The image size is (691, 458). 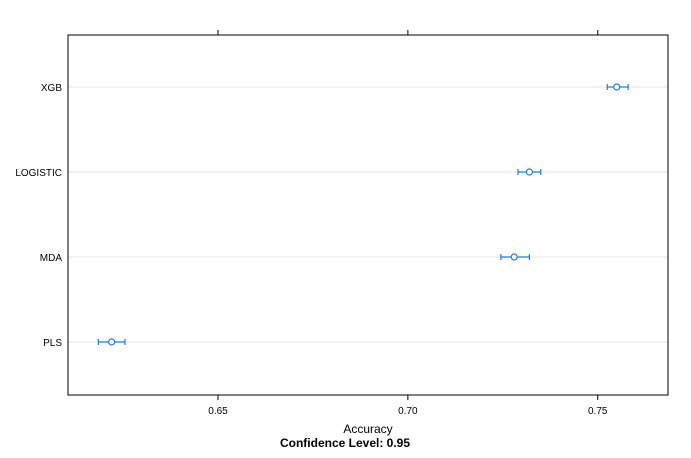 What do you see at coordinates (408, 411) in the screenshot?
I see `x-tick-label-1: 0.70` at bounding box center [408, 411].